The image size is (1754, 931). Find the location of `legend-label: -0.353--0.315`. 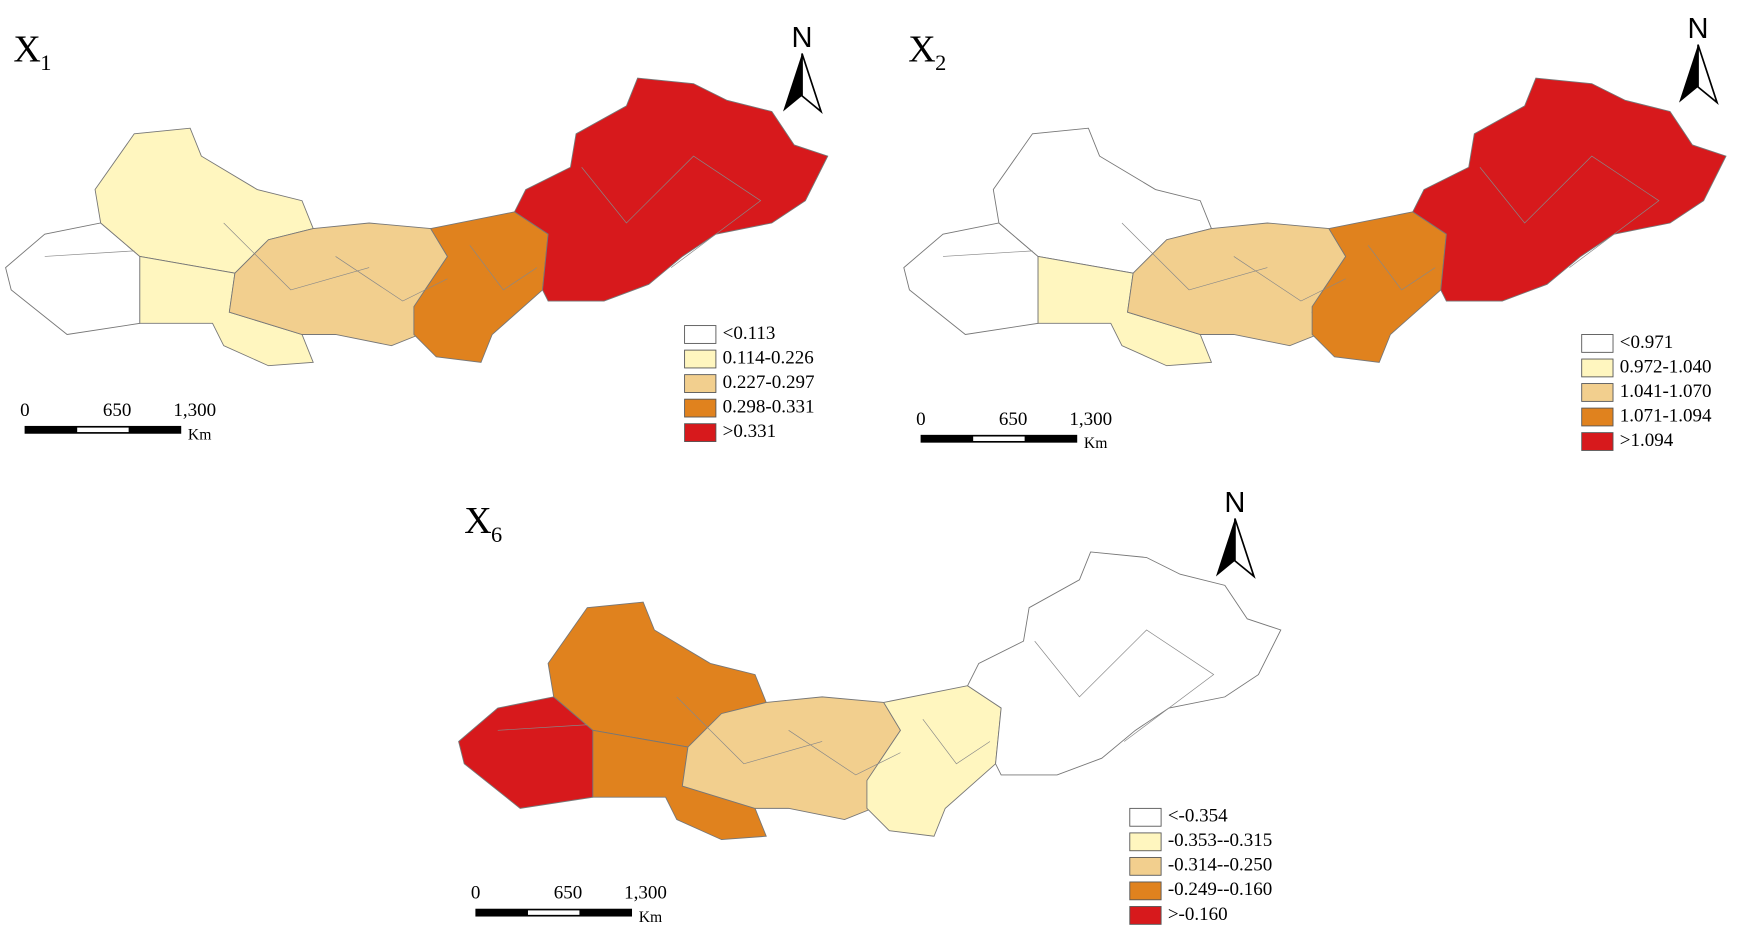

legend-label: -0.353--0.315 is located at coordinates (1220, 840).